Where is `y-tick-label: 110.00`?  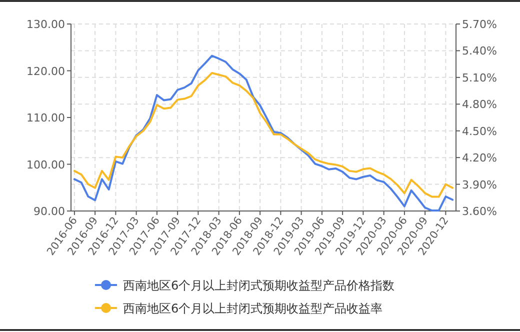 y-tick-label: 110.00 is located at coordinates (45, 118).